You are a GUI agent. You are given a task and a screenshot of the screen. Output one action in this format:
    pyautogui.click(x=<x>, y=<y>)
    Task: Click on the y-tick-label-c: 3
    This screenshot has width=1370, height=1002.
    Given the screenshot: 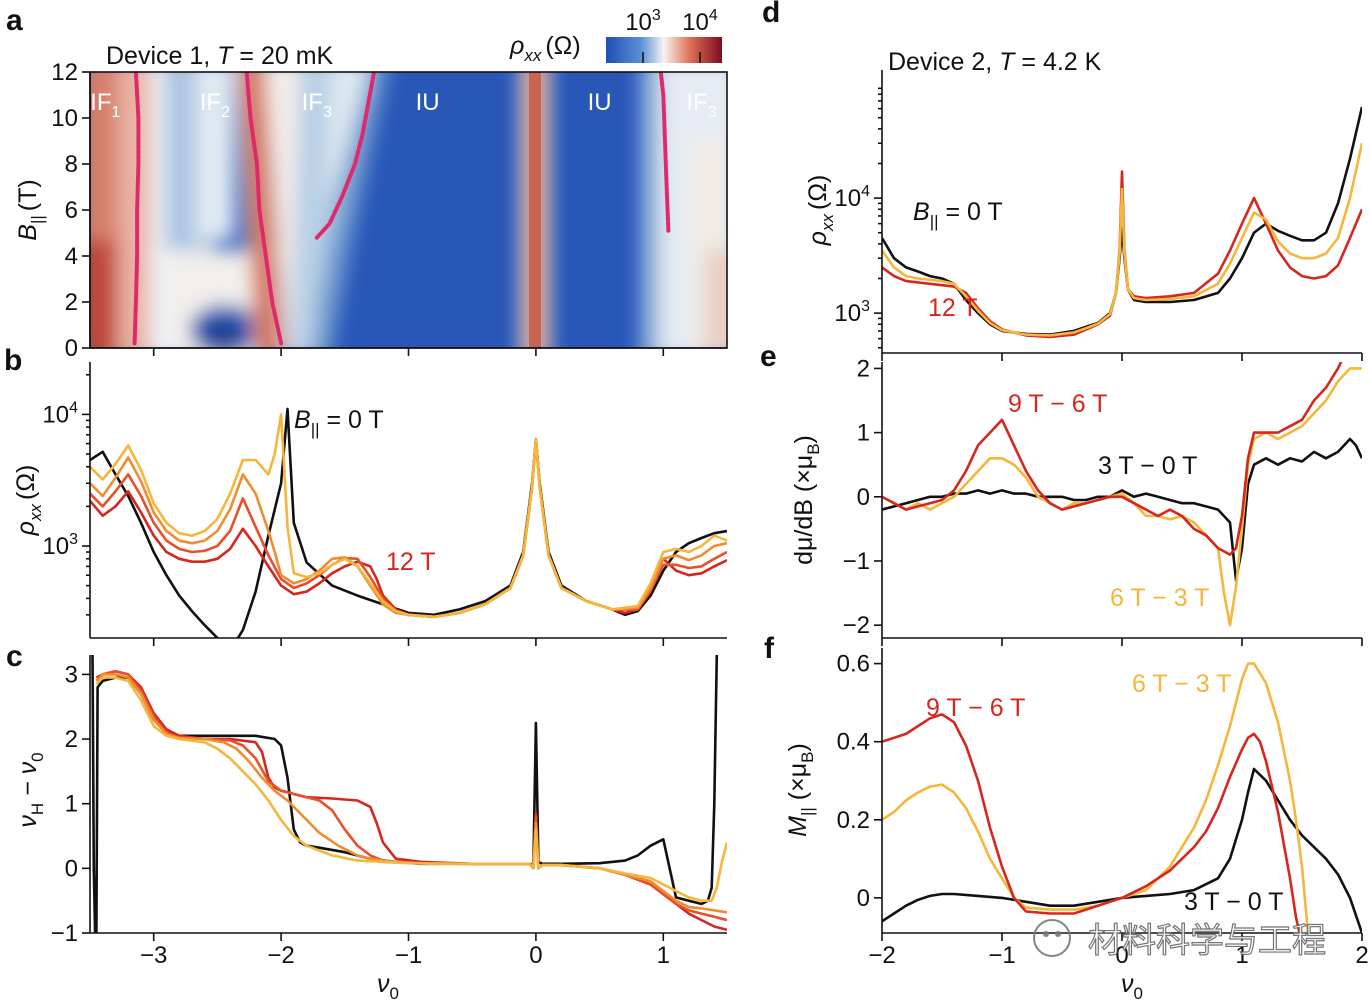 What is the action you would take?
    pyautogui.click(x=71, y=674)
    